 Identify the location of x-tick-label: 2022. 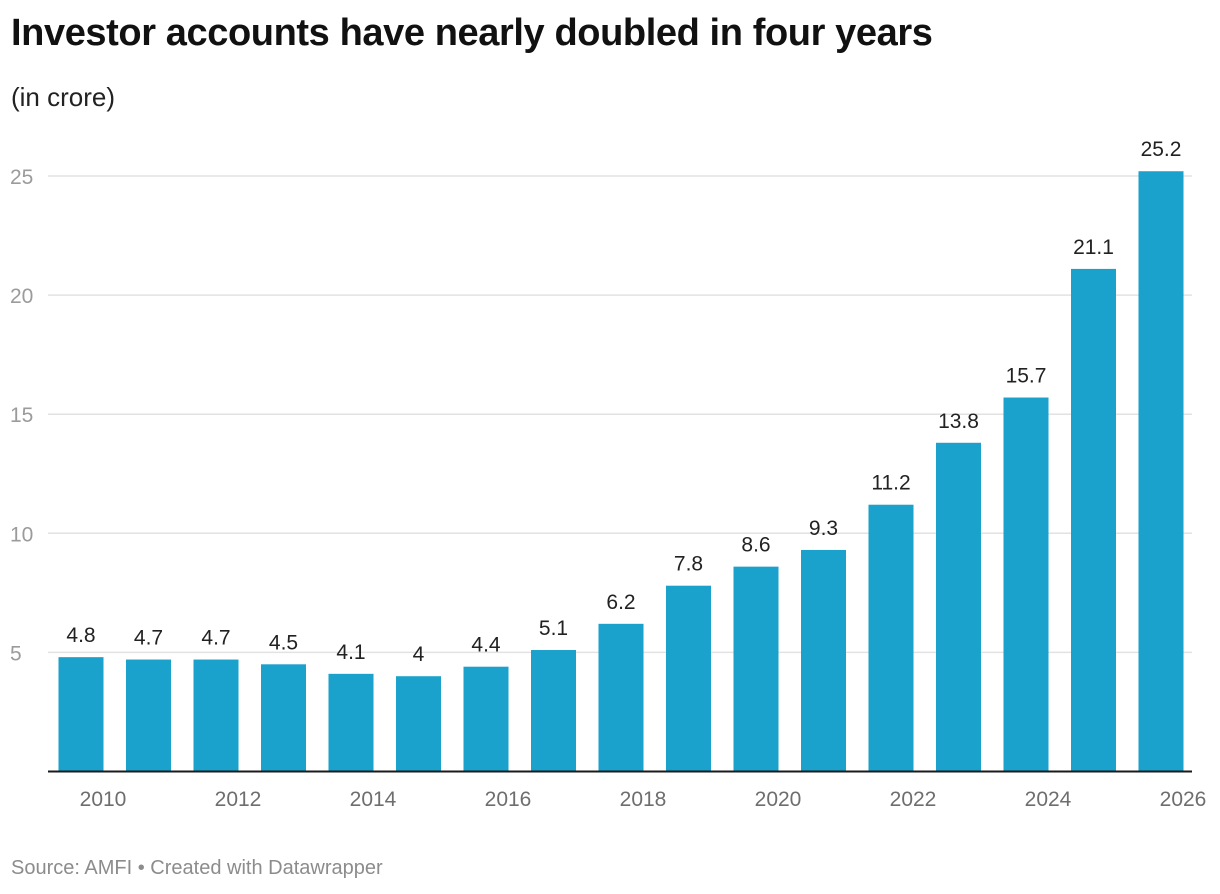
(913, 799).